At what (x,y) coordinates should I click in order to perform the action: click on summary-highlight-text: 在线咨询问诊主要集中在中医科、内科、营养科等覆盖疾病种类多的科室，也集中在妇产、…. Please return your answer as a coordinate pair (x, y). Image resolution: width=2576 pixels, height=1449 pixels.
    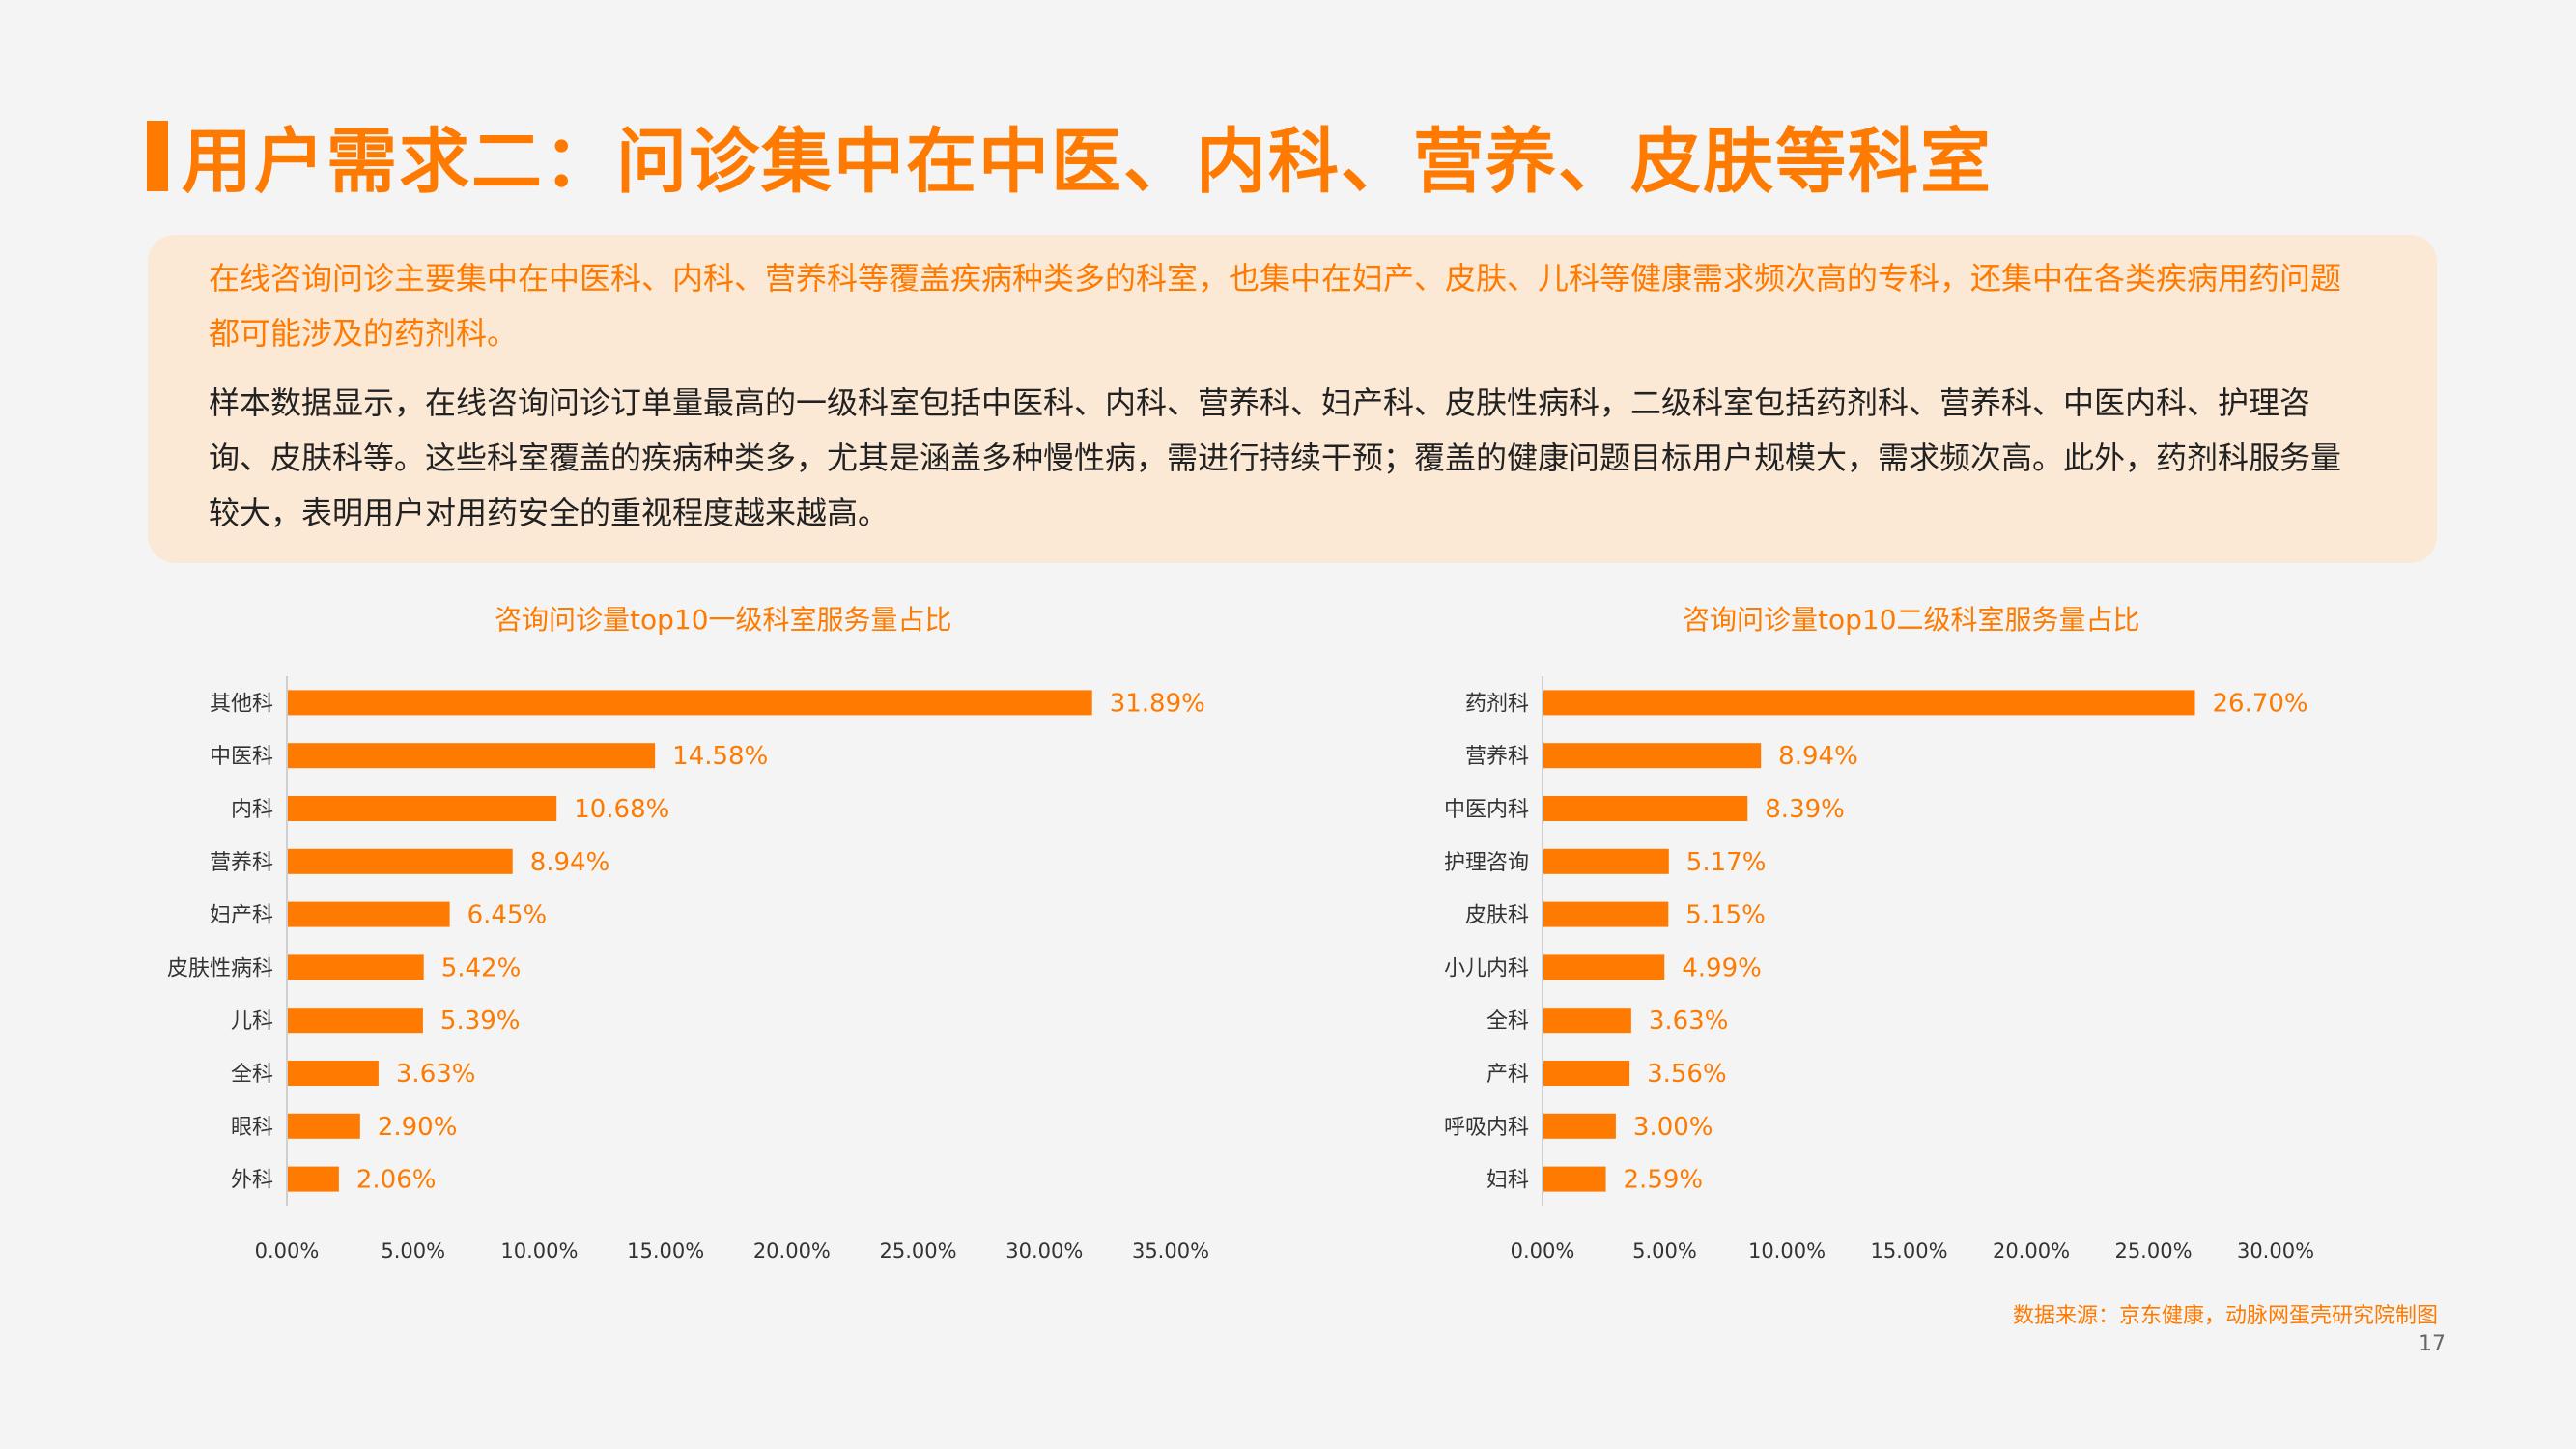
    Looking at the image, I should click on (1275, 306).